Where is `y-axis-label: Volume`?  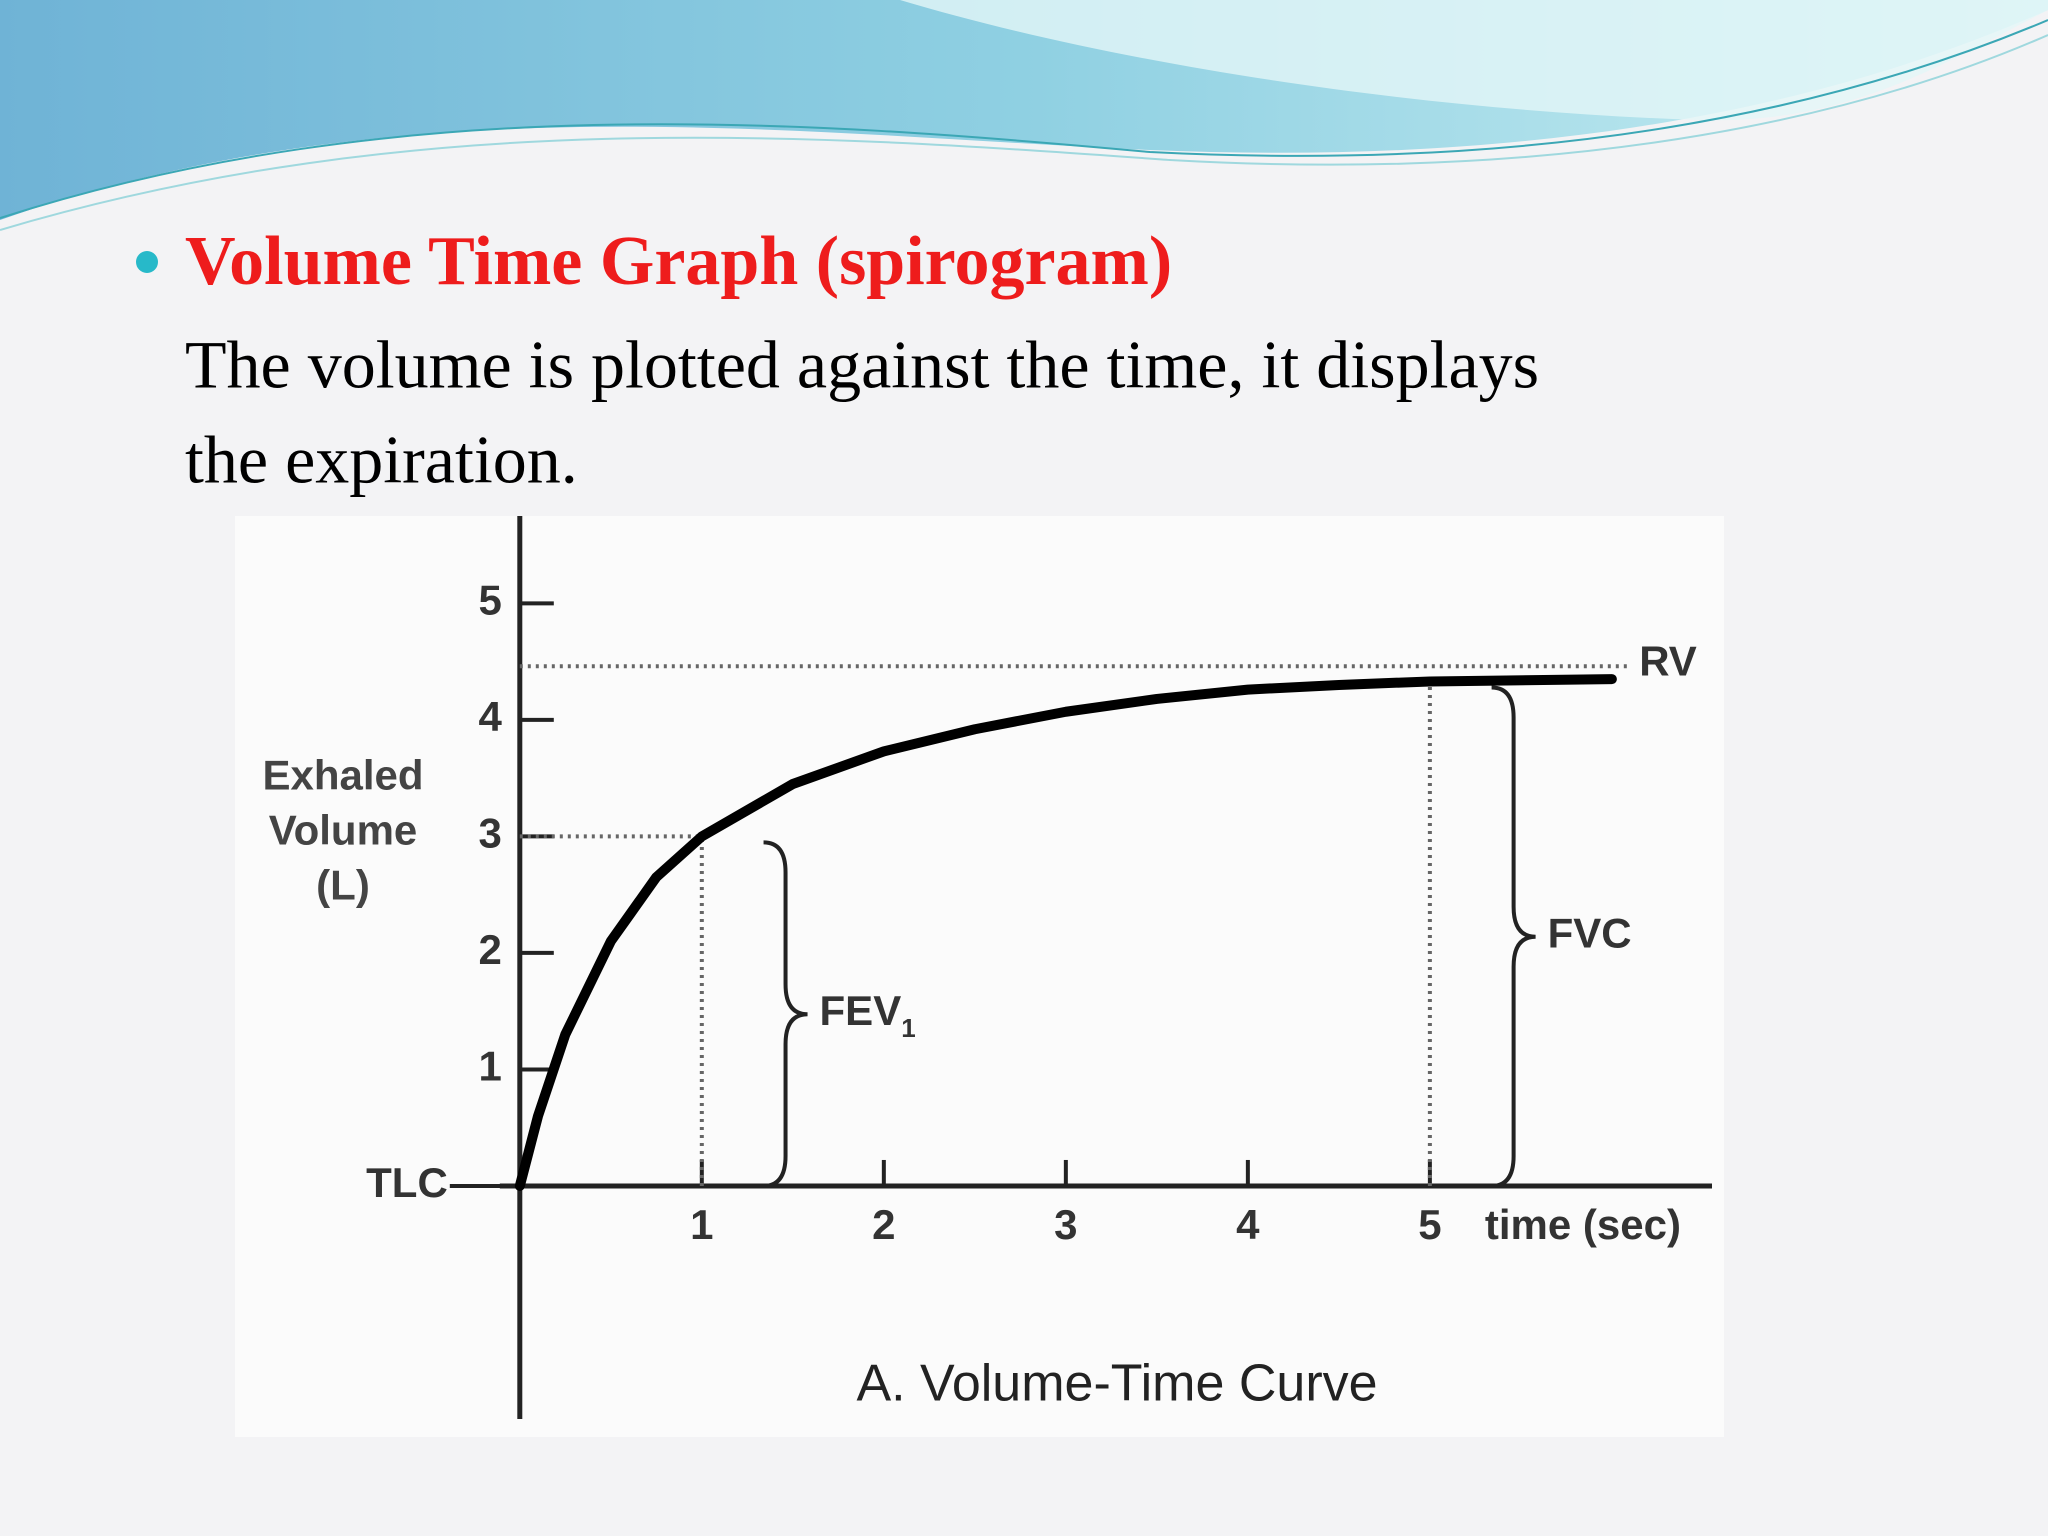
y-axis-label: Volume is located at coordinates (343, 829).